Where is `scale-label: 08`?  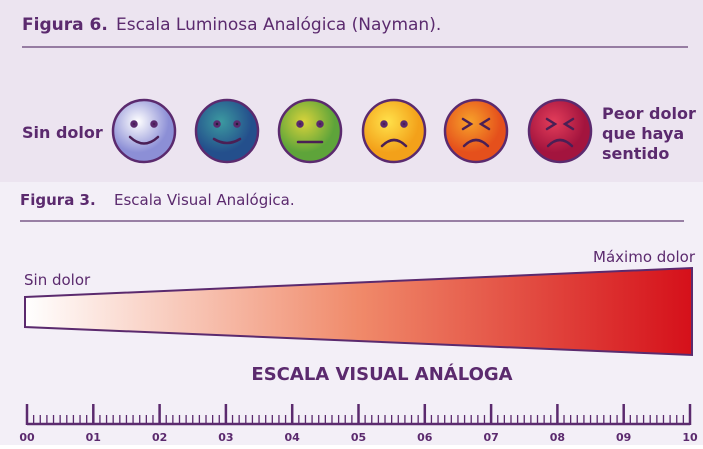
scale-label: 08 is located at coordinates (557, 437).